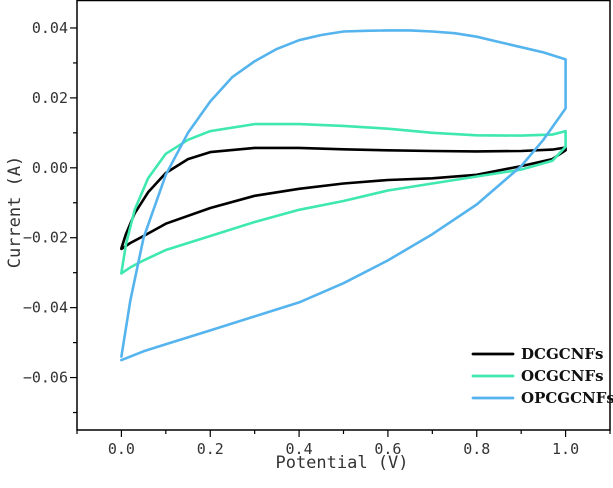 The width and height of the screenshot is (613, 488). What do you see at coordinates (476, 449) in the screenshot?
I see `x-tick-label: 0.8` at bounding box center [476, 449].